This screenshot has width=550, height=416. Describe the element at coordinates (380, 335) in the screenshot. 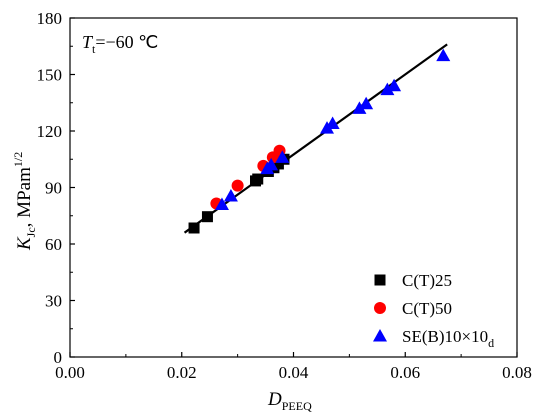

I see `legend-marker-triangle` at that location.